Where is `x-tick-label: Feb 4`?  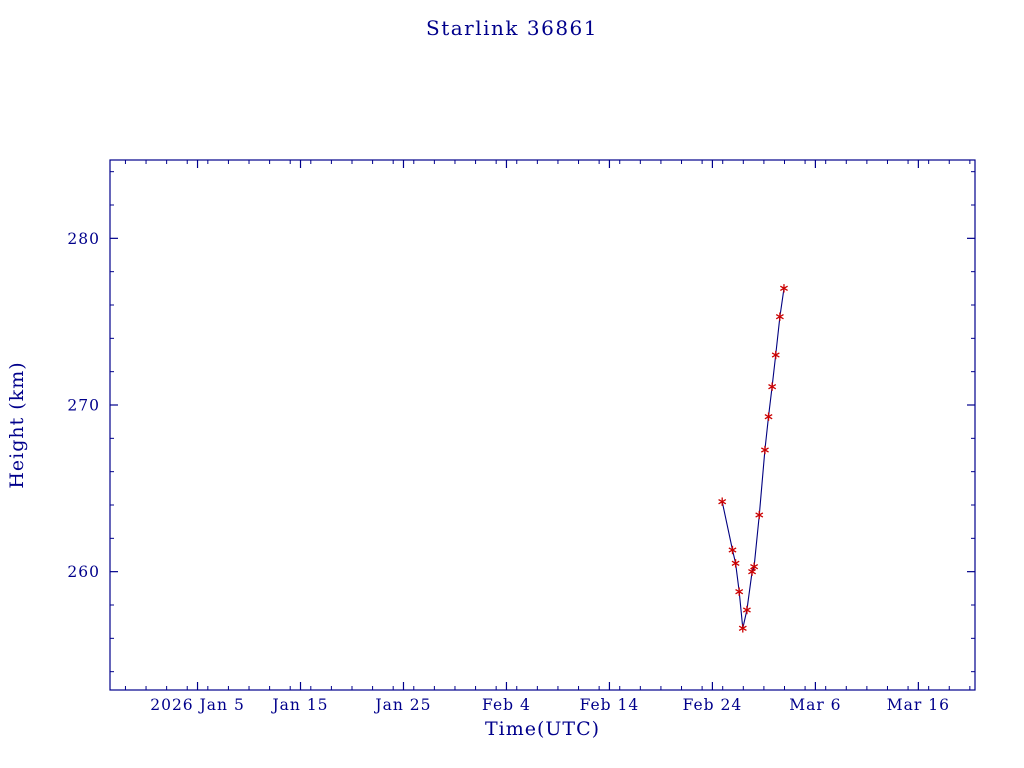 x-tick-label: Feb 4 is located at coordinates (506, 705).